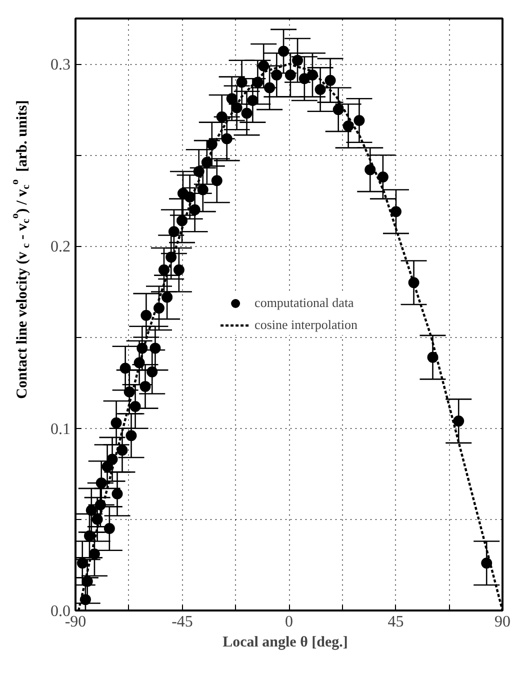 Image resolution: width=514 pixels, height=675 pixels. What do you see at coordinates (285, 642) in the screenshot?
I see `x-axis-title: Local angle θ [deg.]` at bounding box center [285, 642].